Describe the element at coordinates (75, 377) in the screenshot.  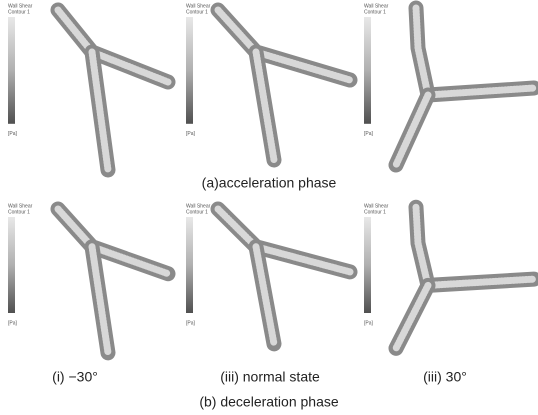
I see `panel-label: (i) −30°` at that location.